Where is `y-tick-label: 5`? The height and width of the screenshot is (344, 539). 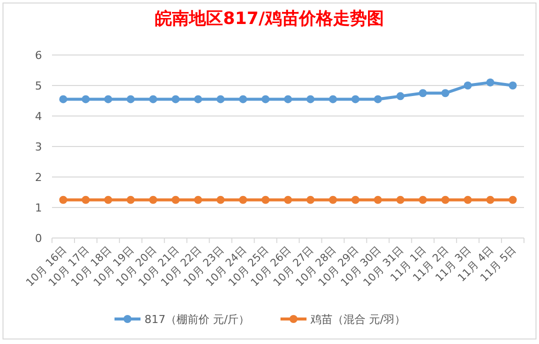 y-tick-label: 5 is located at coordinates (38, 86).